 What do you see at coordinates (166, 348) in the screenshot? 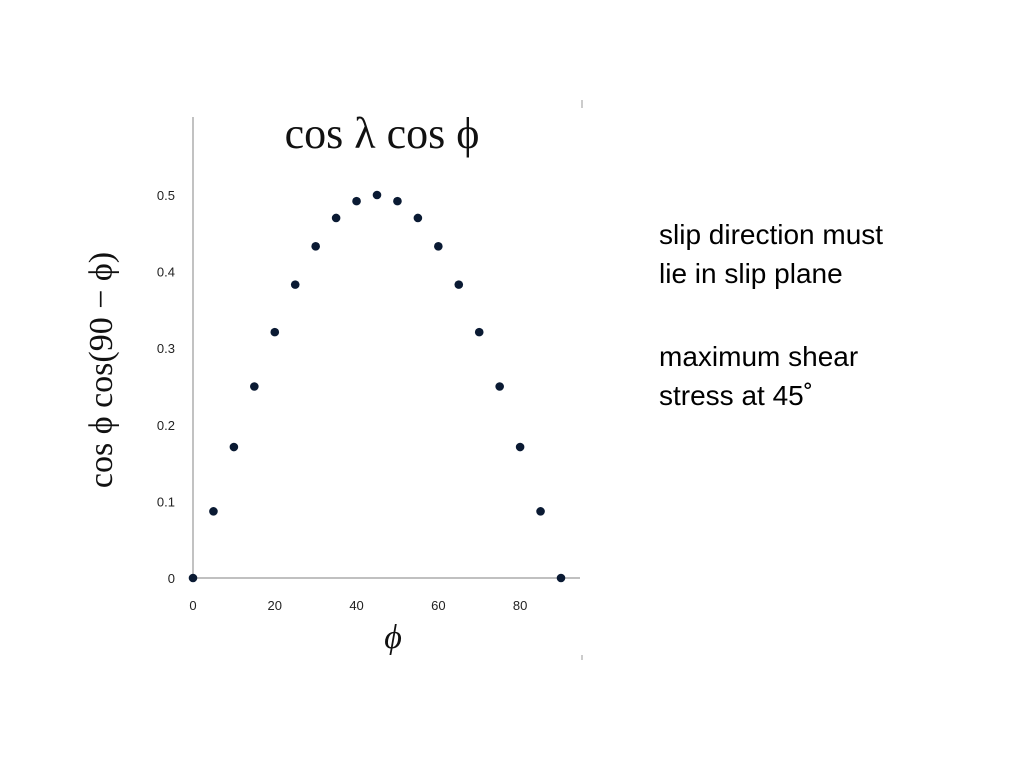
I see `y-tick-label: 0.3` at bounding box center [166, 348].